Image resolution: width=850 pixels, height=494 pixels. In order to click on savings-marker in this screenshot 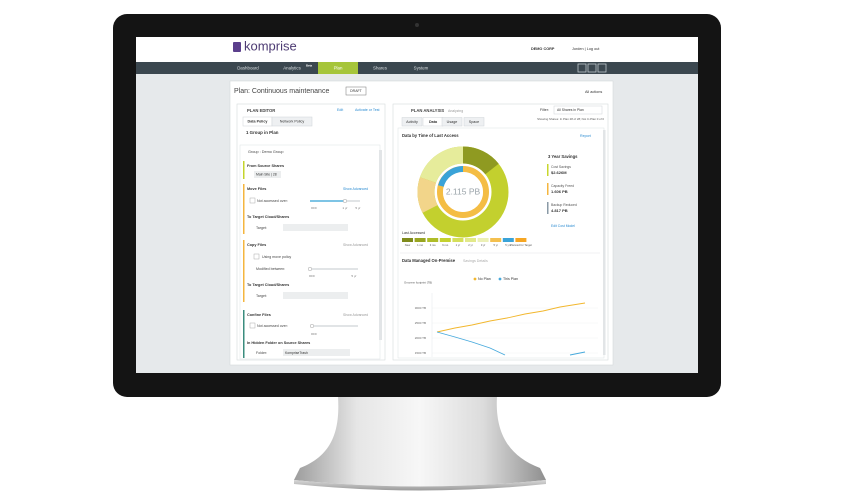, I will do `click(548, 170)`.